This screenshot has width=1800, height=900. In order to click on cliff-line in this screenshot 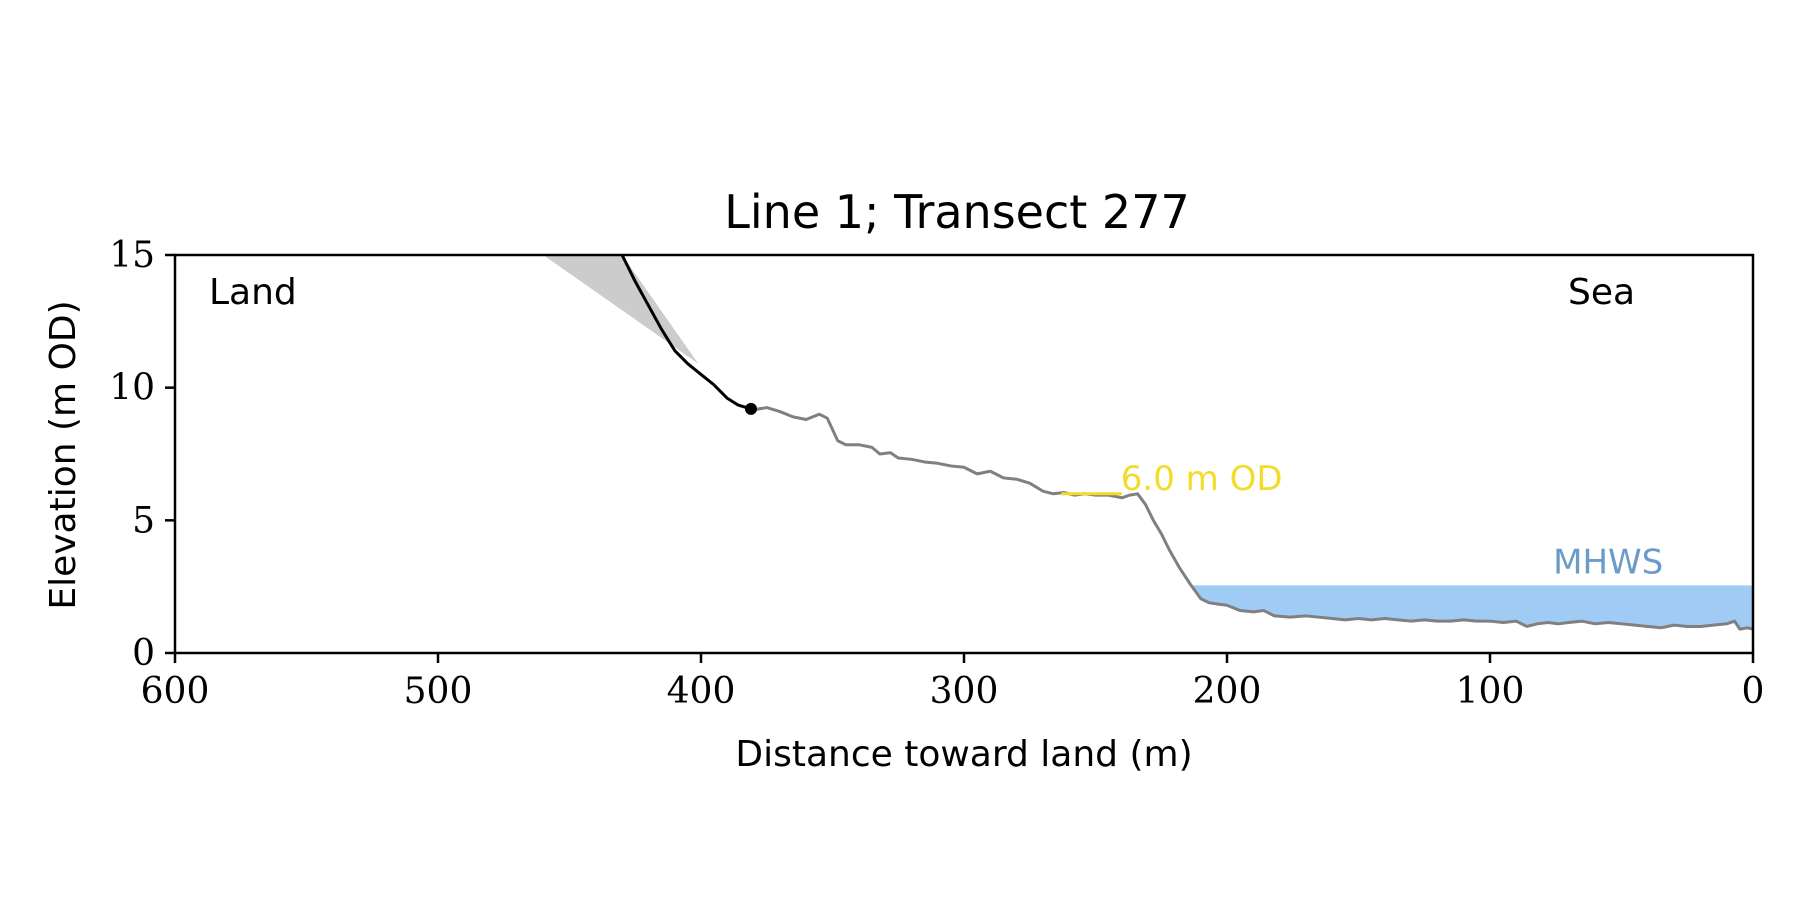, I will do `click(686, 332)`.